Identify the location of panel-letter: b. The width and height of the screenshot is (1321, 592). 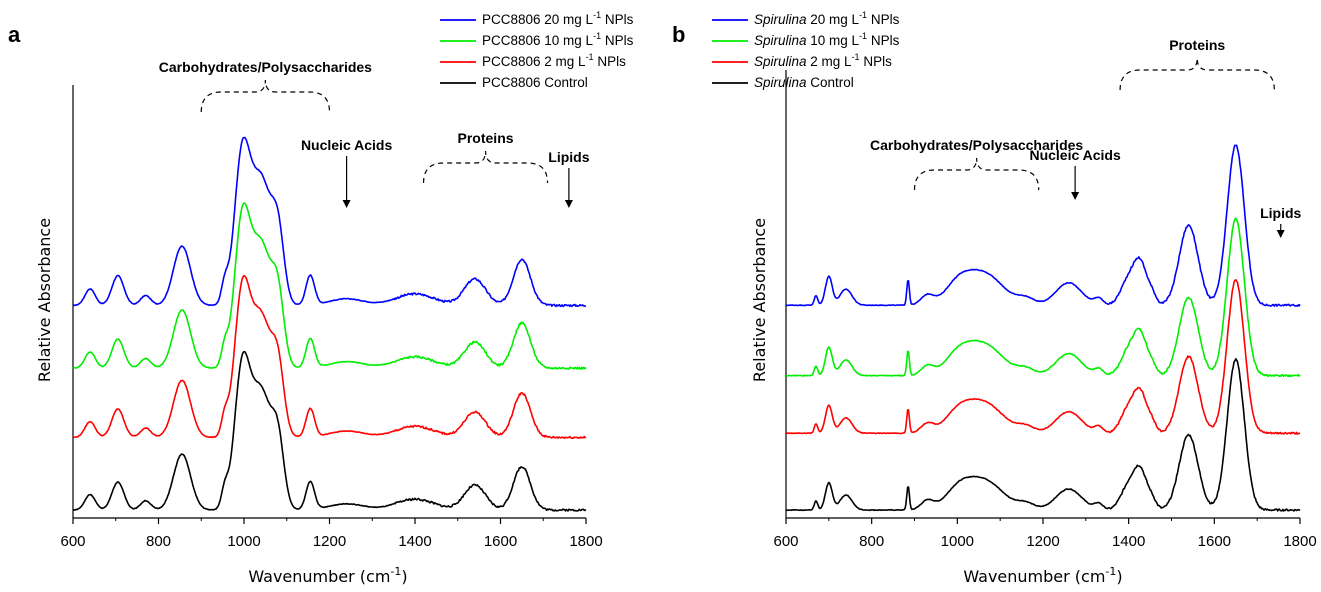
(678, 34).